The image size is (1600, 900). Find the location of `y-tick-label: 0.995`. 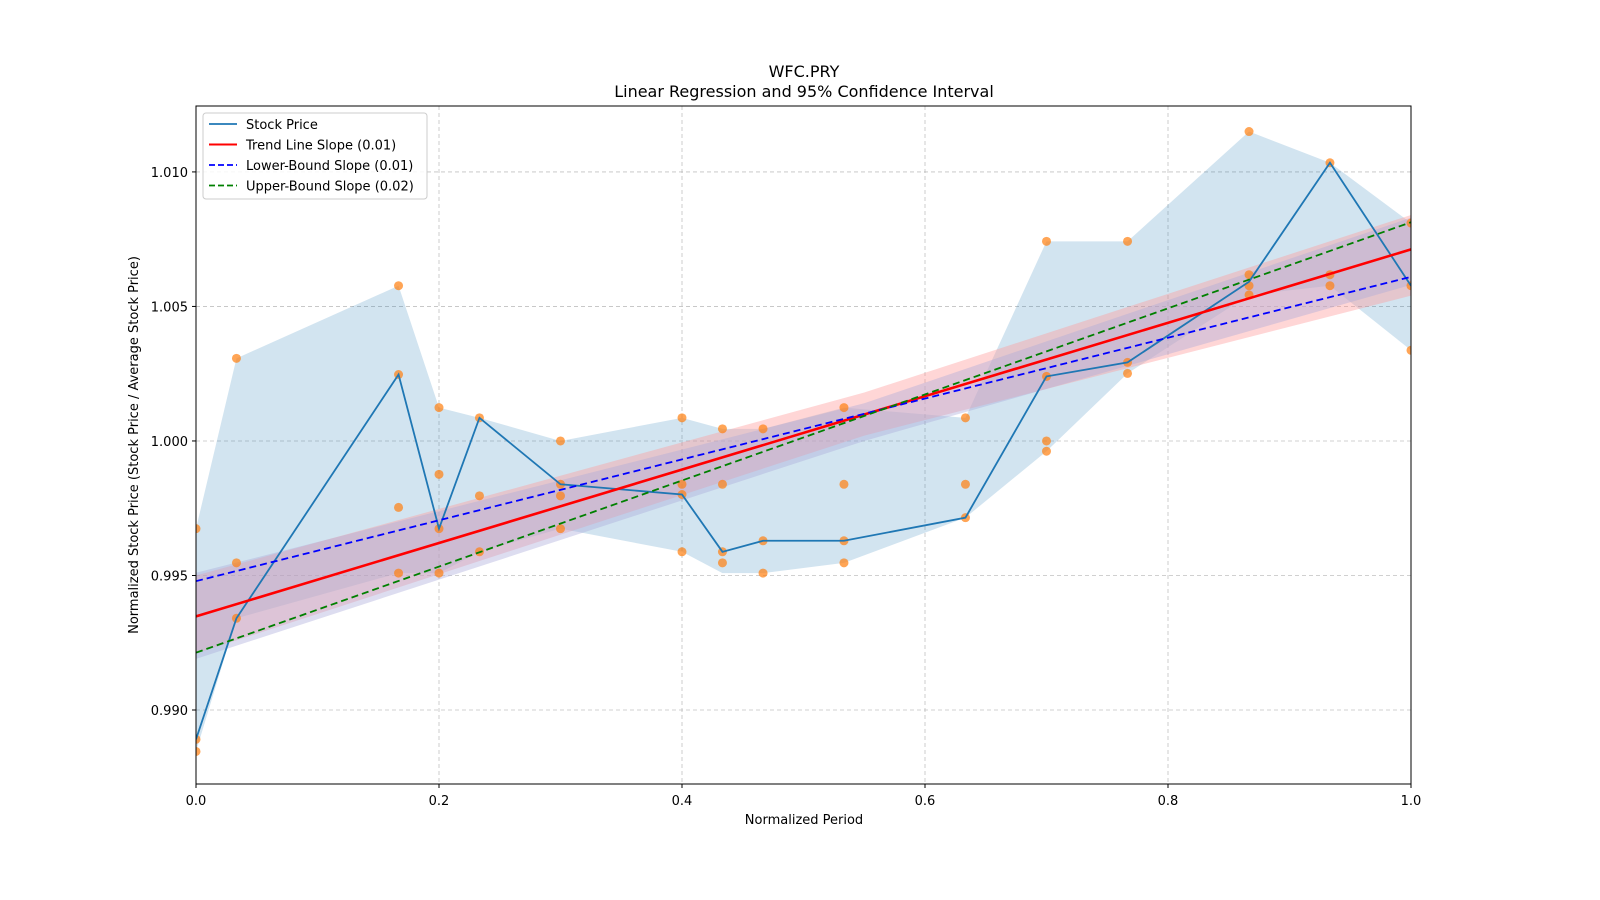

y-tick-label: 0.995 is located at coordinates (169, 576).